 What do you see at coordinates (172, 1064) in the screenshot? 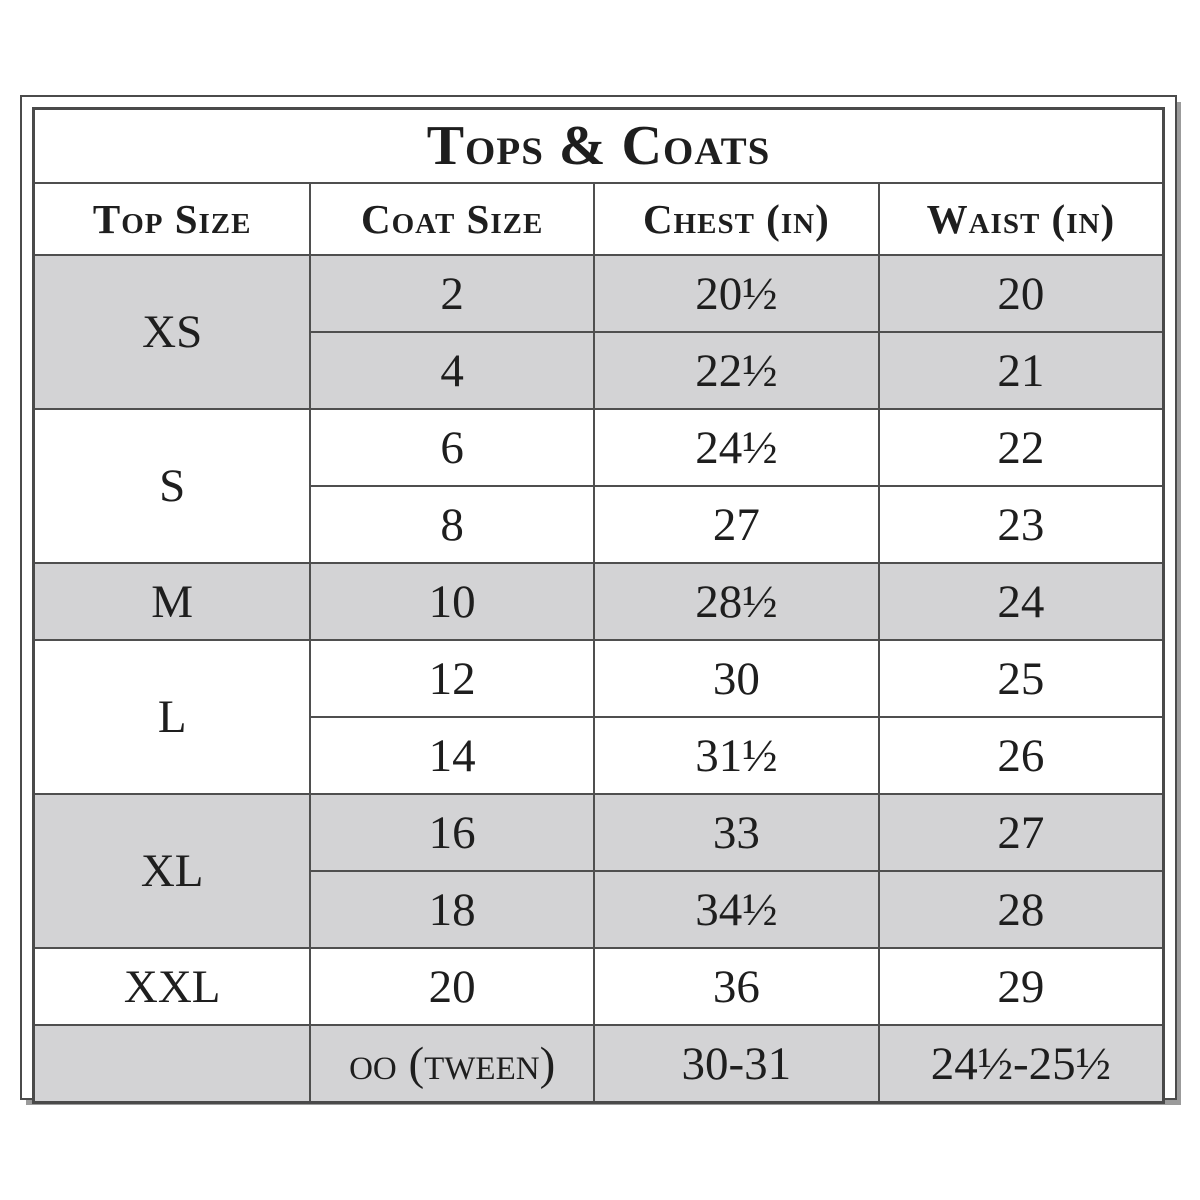
I see `top-size-label-empty` at bounding box center [172, 1064].